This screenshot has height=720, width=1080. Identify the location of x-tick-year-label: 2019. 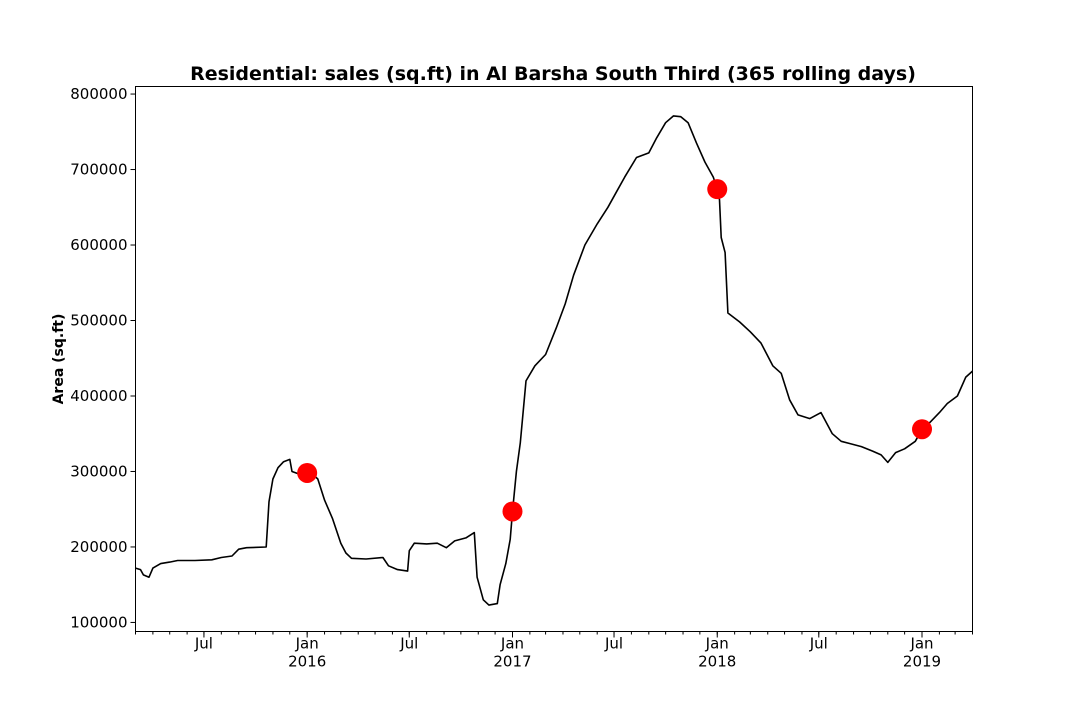
(922, 662).